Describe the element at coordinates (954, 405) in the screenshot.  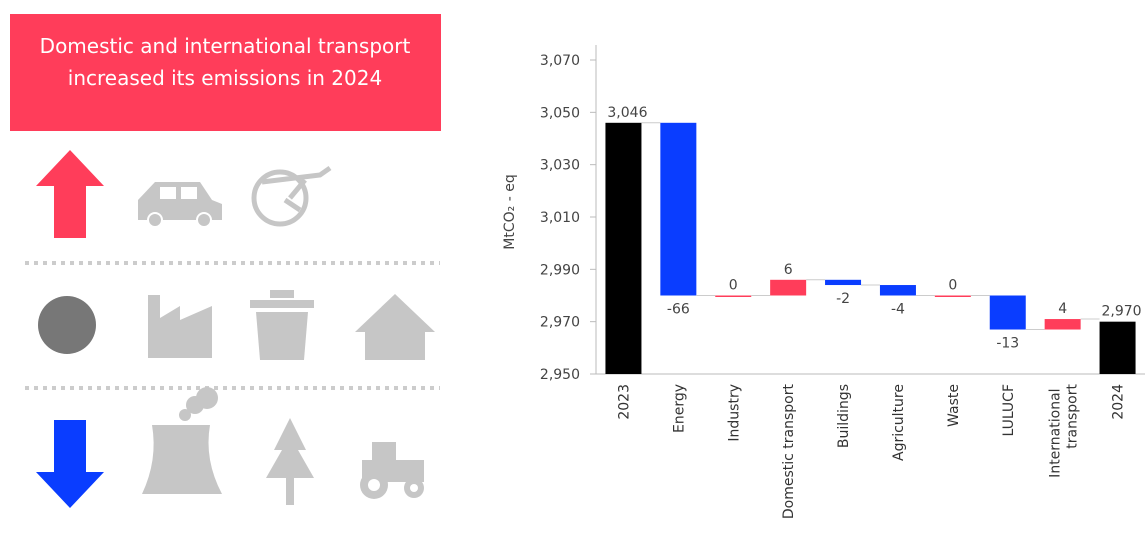
I see `x-tick-label: Waste` at that location.